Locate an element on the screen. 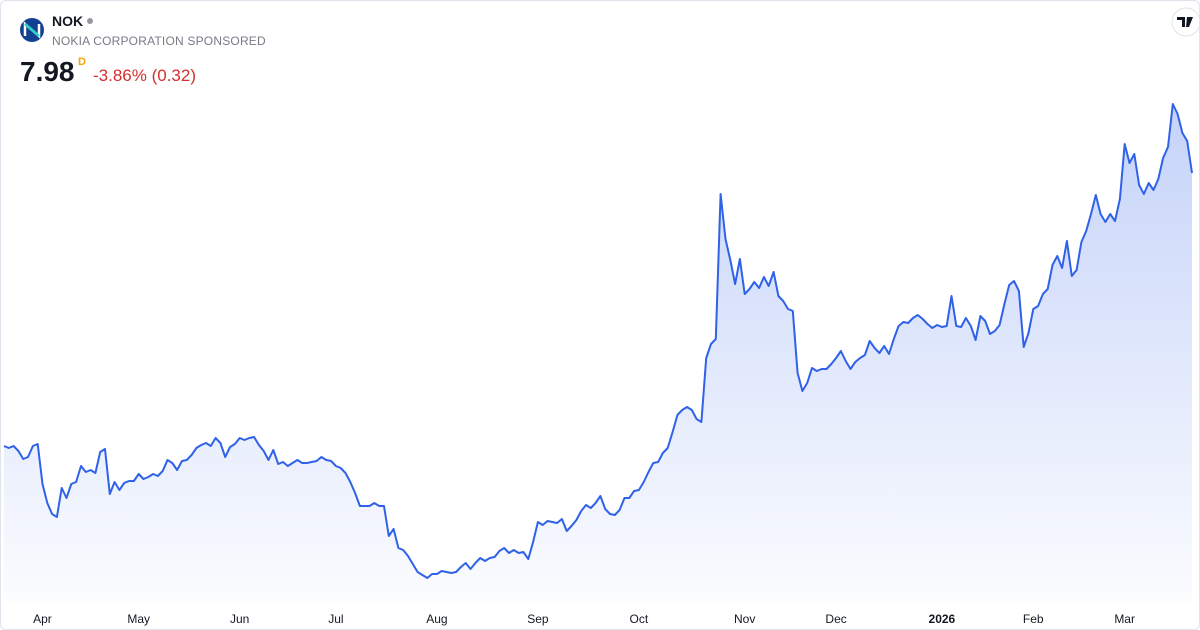 Image resolution: width=1200 pixels, height=630 pixels. x-tick-label: Apr is located at coordinates (42, 619).